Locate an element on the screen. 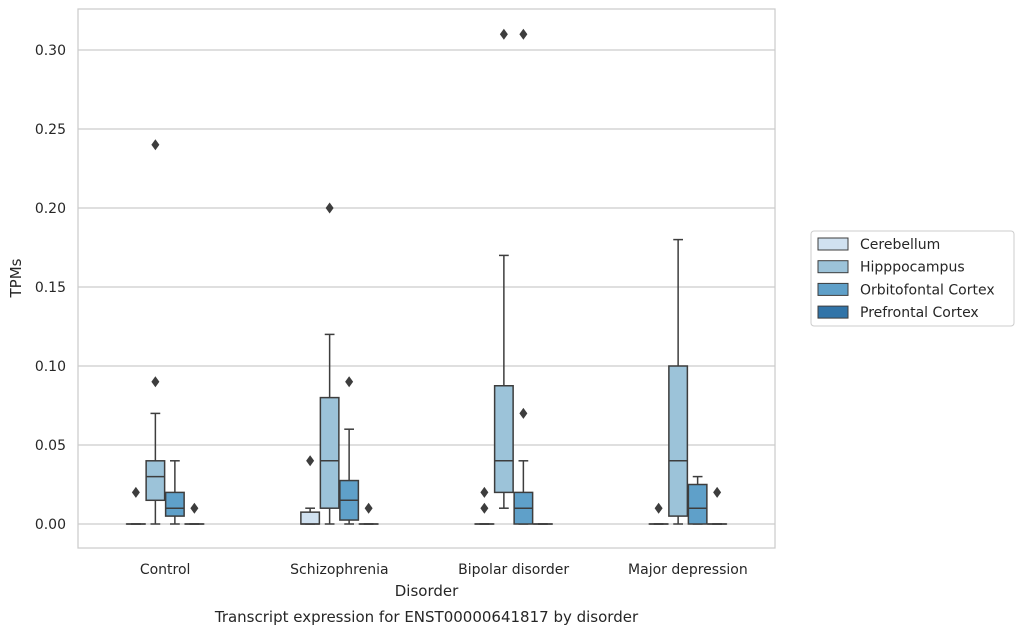 The height and width of the screenshot is (634, 1023). x-tick-label: Schizophrenia is located at coordinates (339, 570).